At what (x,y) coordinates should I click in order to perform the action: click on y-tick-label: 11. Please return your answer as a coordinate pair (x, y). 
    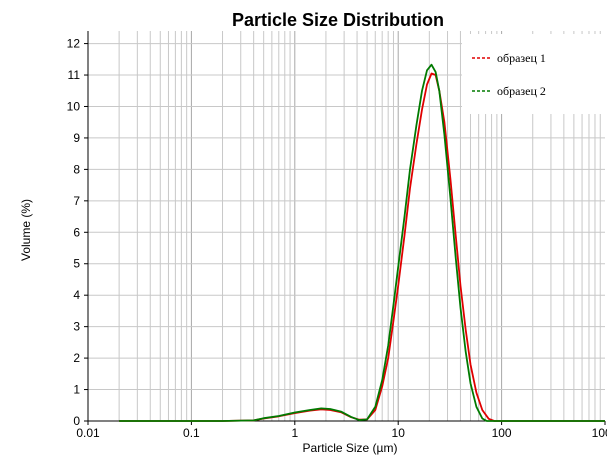
    Looking at the image, I should click on (74, 75).